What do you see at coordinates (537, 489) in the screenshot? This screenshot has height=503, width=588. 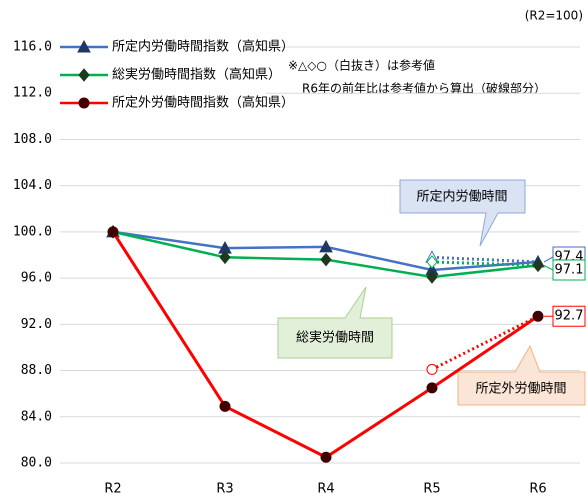 I see `x-tick-label: R6` at bounding box center [537, 489].